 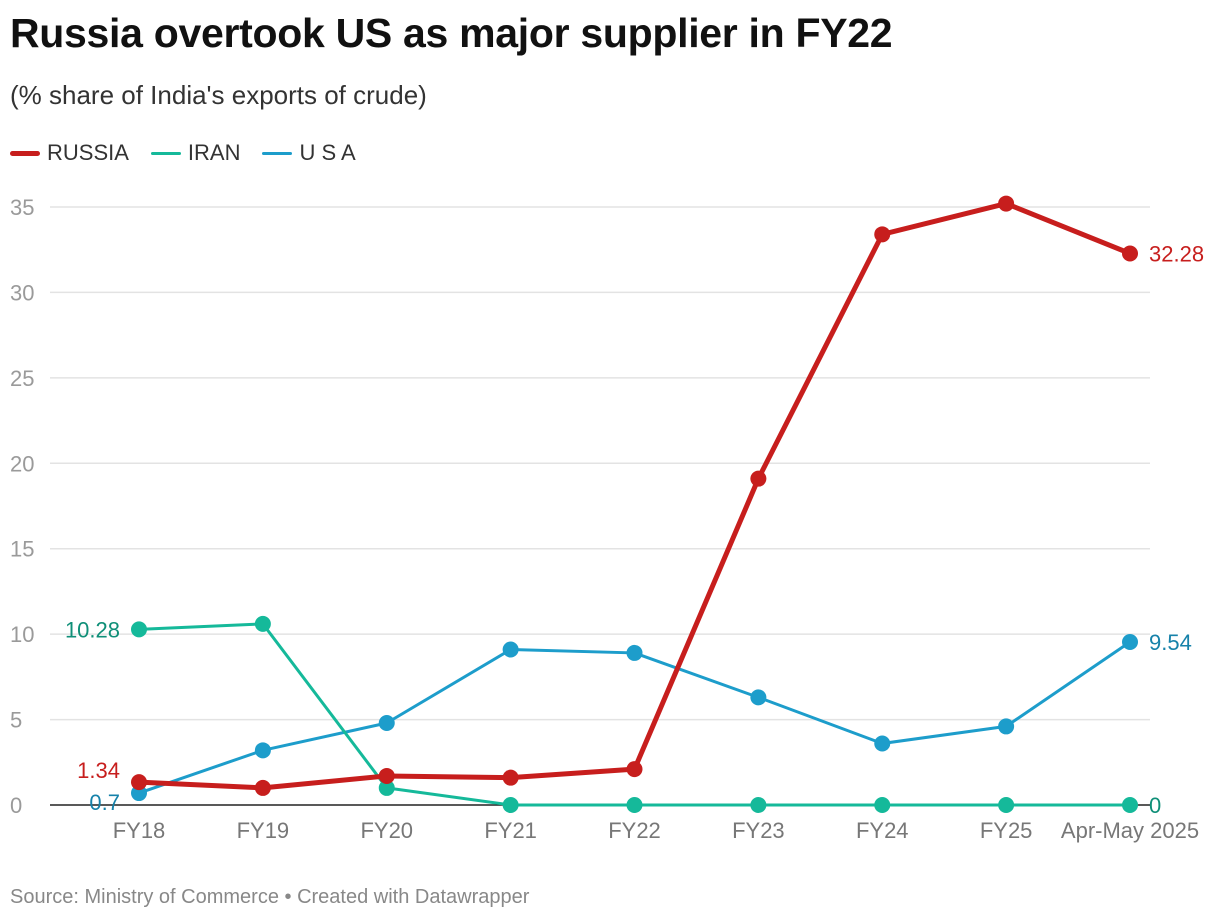 What do you see at coordinates (22, 549) in the screenshot?
I see `y-tick-label-15: 15` at bounding box center [22, 549].